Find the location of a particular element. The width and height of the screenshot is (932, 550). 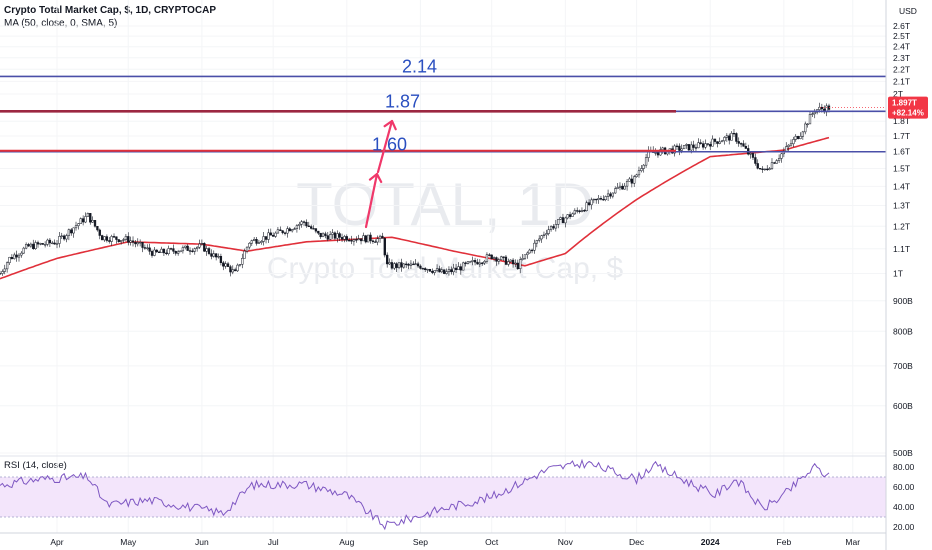

price-tick-label: 1.6T is located at coordinates (901, 152).